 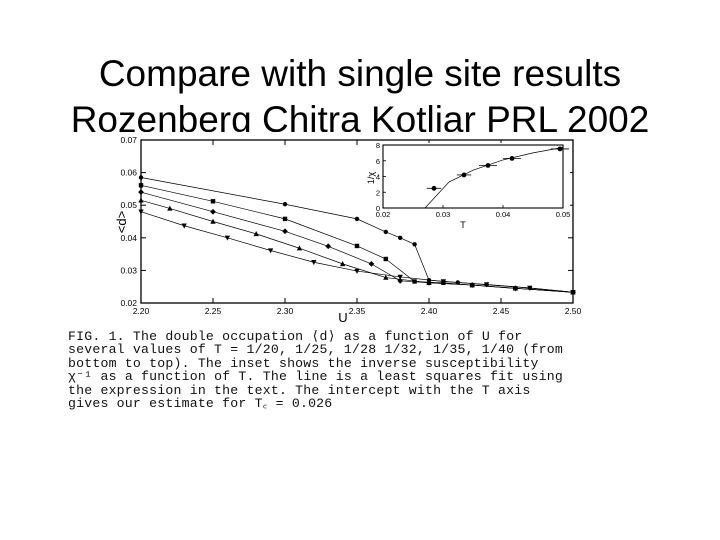 I want to click on x-tick-label: 2.30, so click(x=285, y=311).